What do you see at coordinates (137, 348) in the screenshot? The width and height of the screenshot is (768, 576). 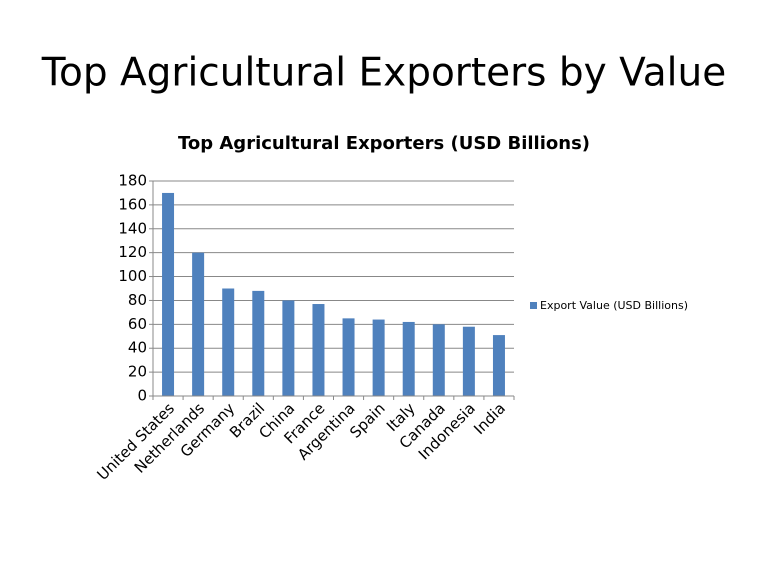 I see `y-tick-label: 40` at bounding box center [137, 348].